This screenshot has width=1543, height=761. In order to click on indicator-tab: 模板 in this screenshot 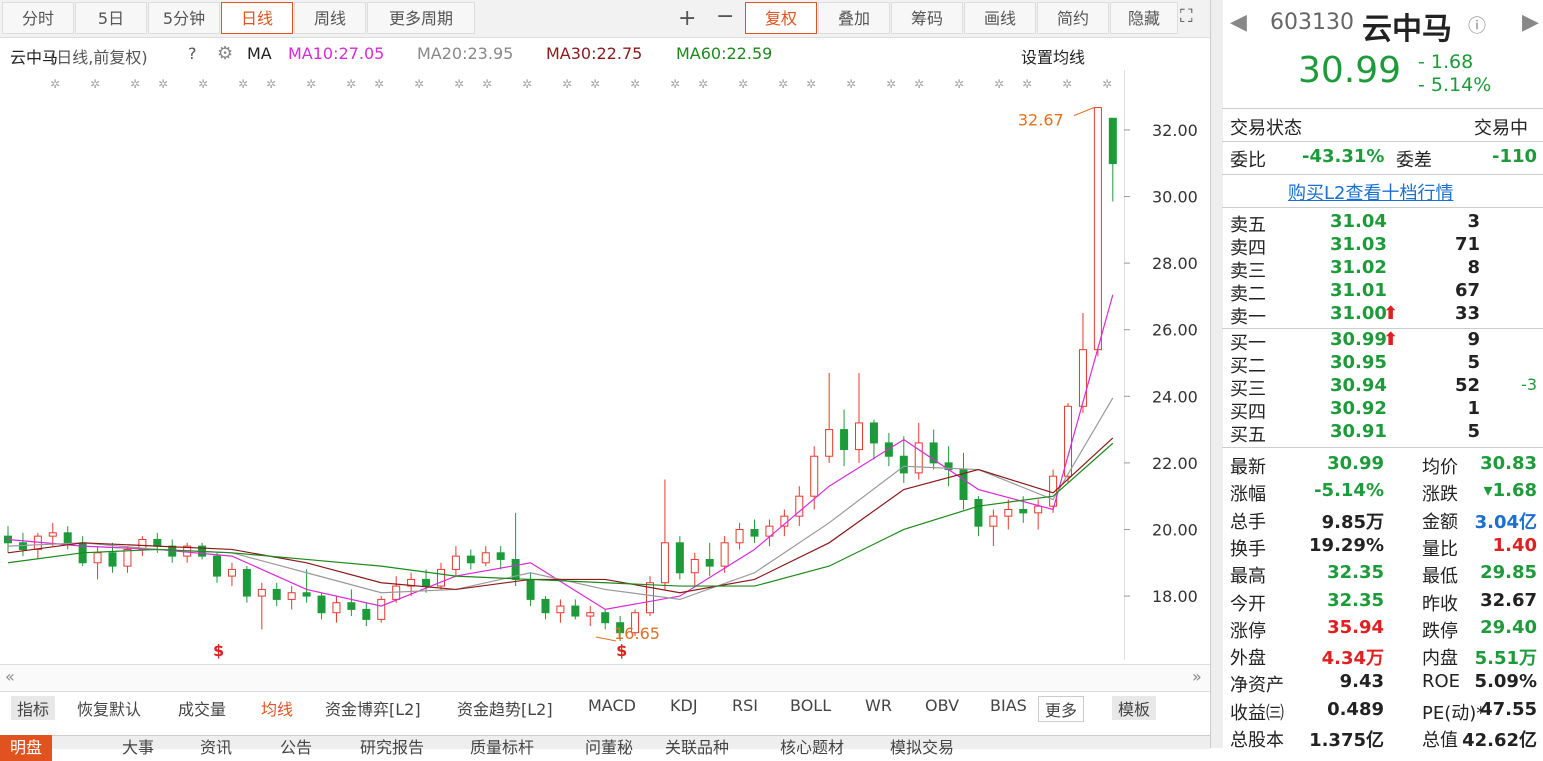, I will do `click(1134, 708)`.